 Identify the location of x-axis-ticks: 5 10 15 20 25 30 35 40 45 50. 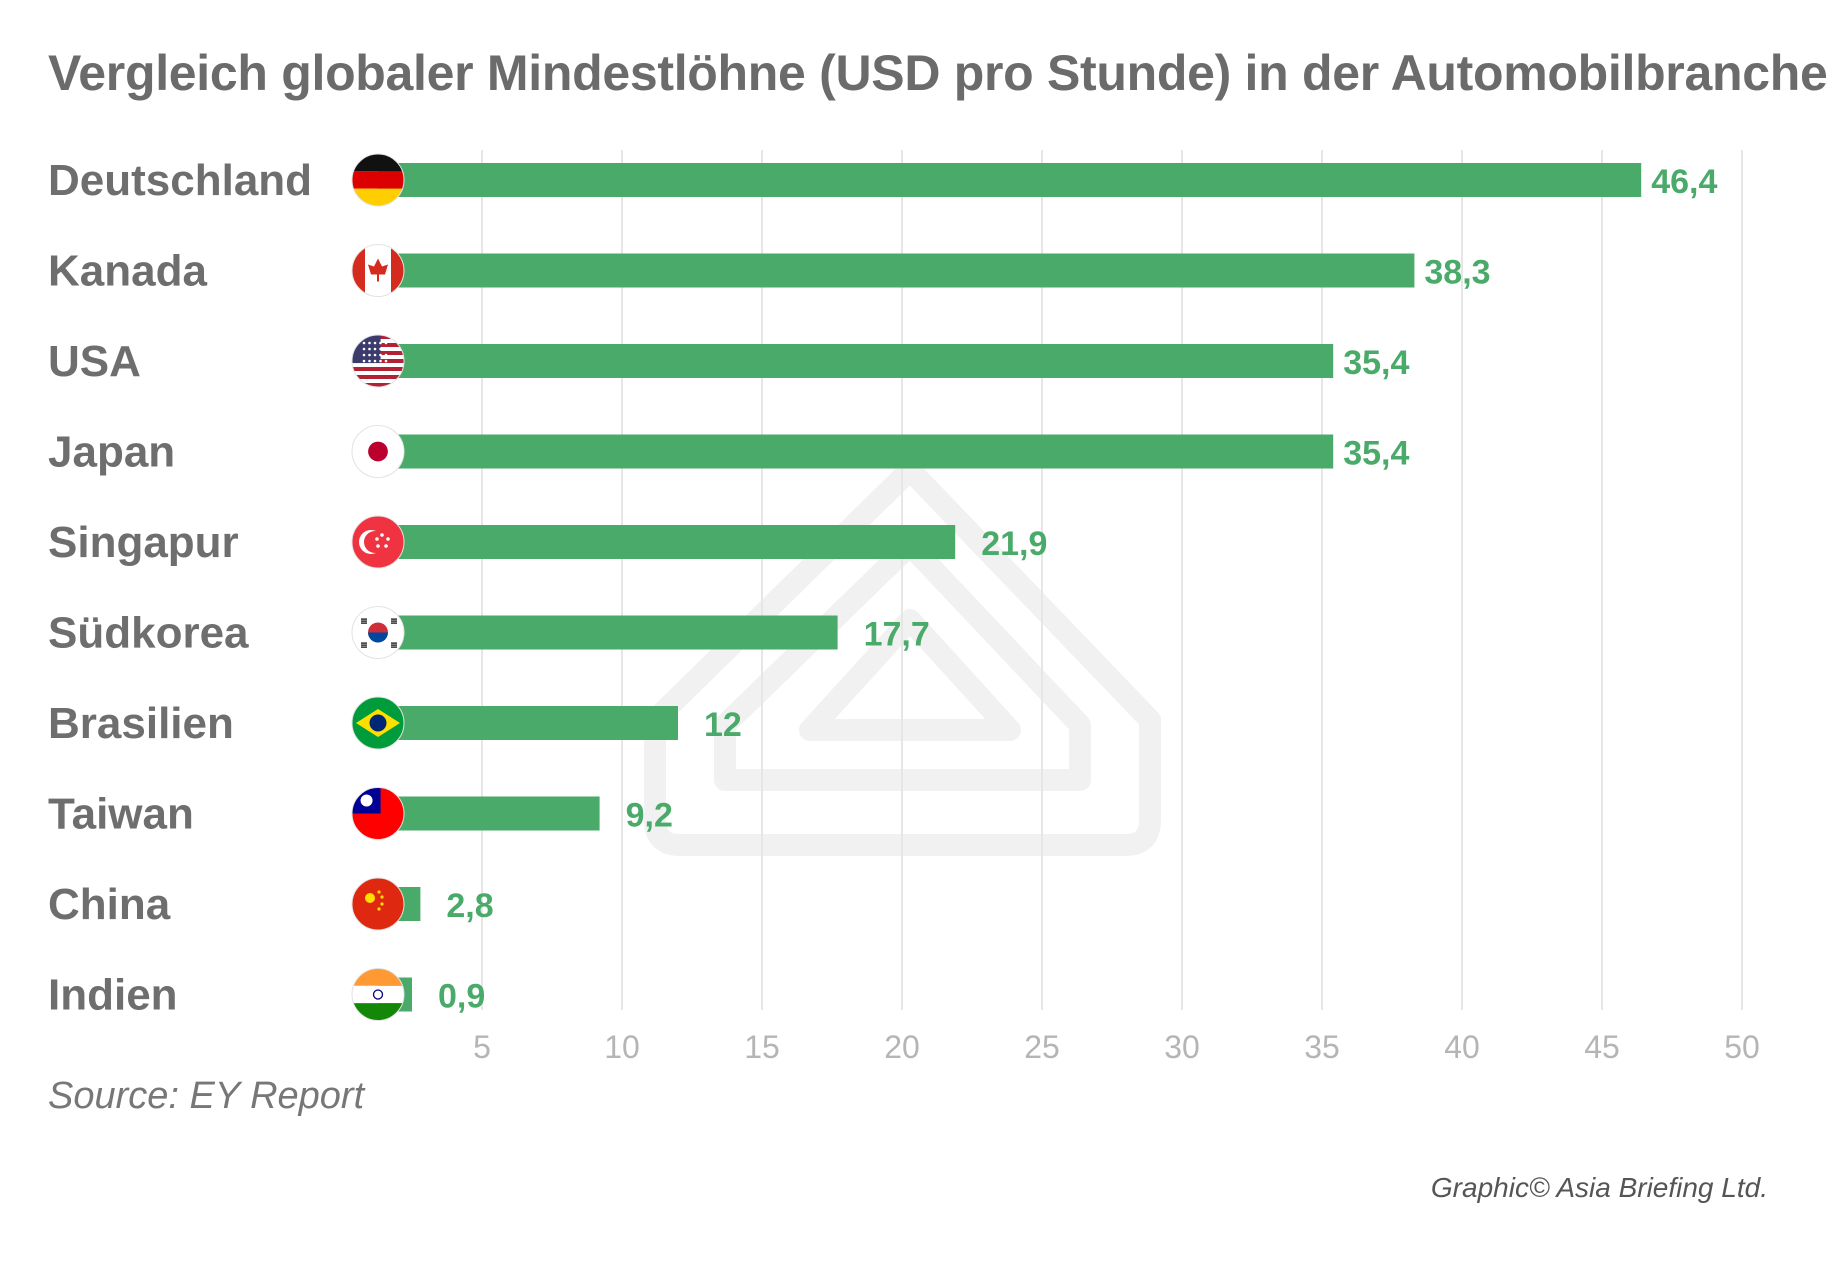
(1116, 1047).